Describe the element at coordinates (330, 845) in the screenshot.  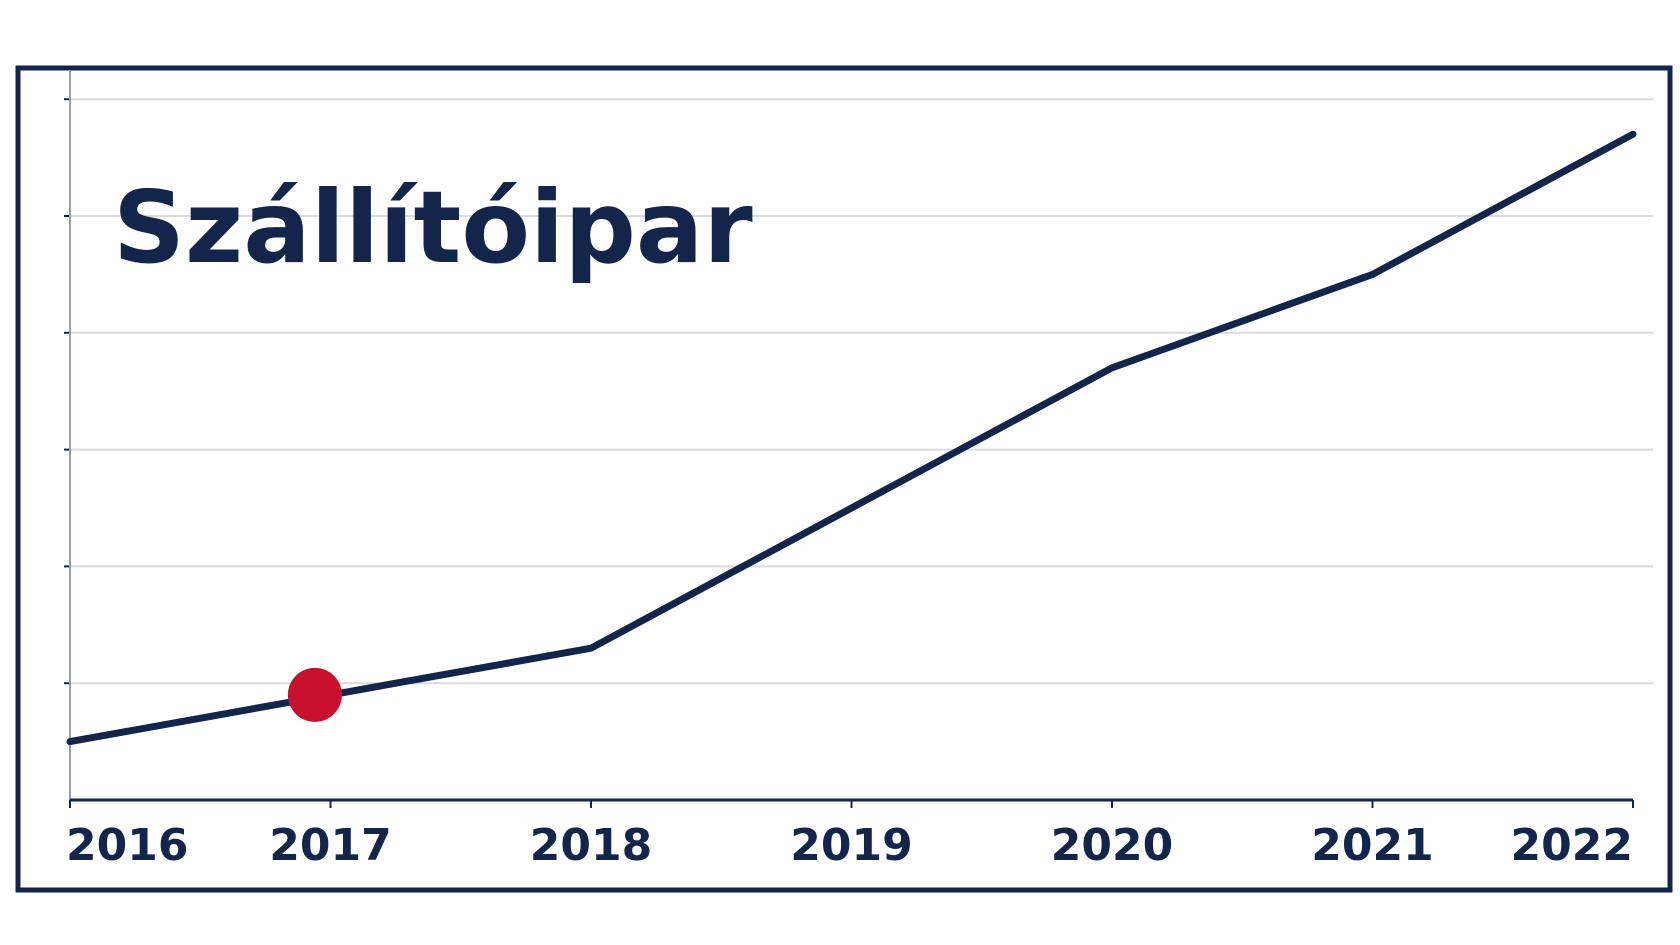
I see `x-tick-label-2017: 2017` at that location.